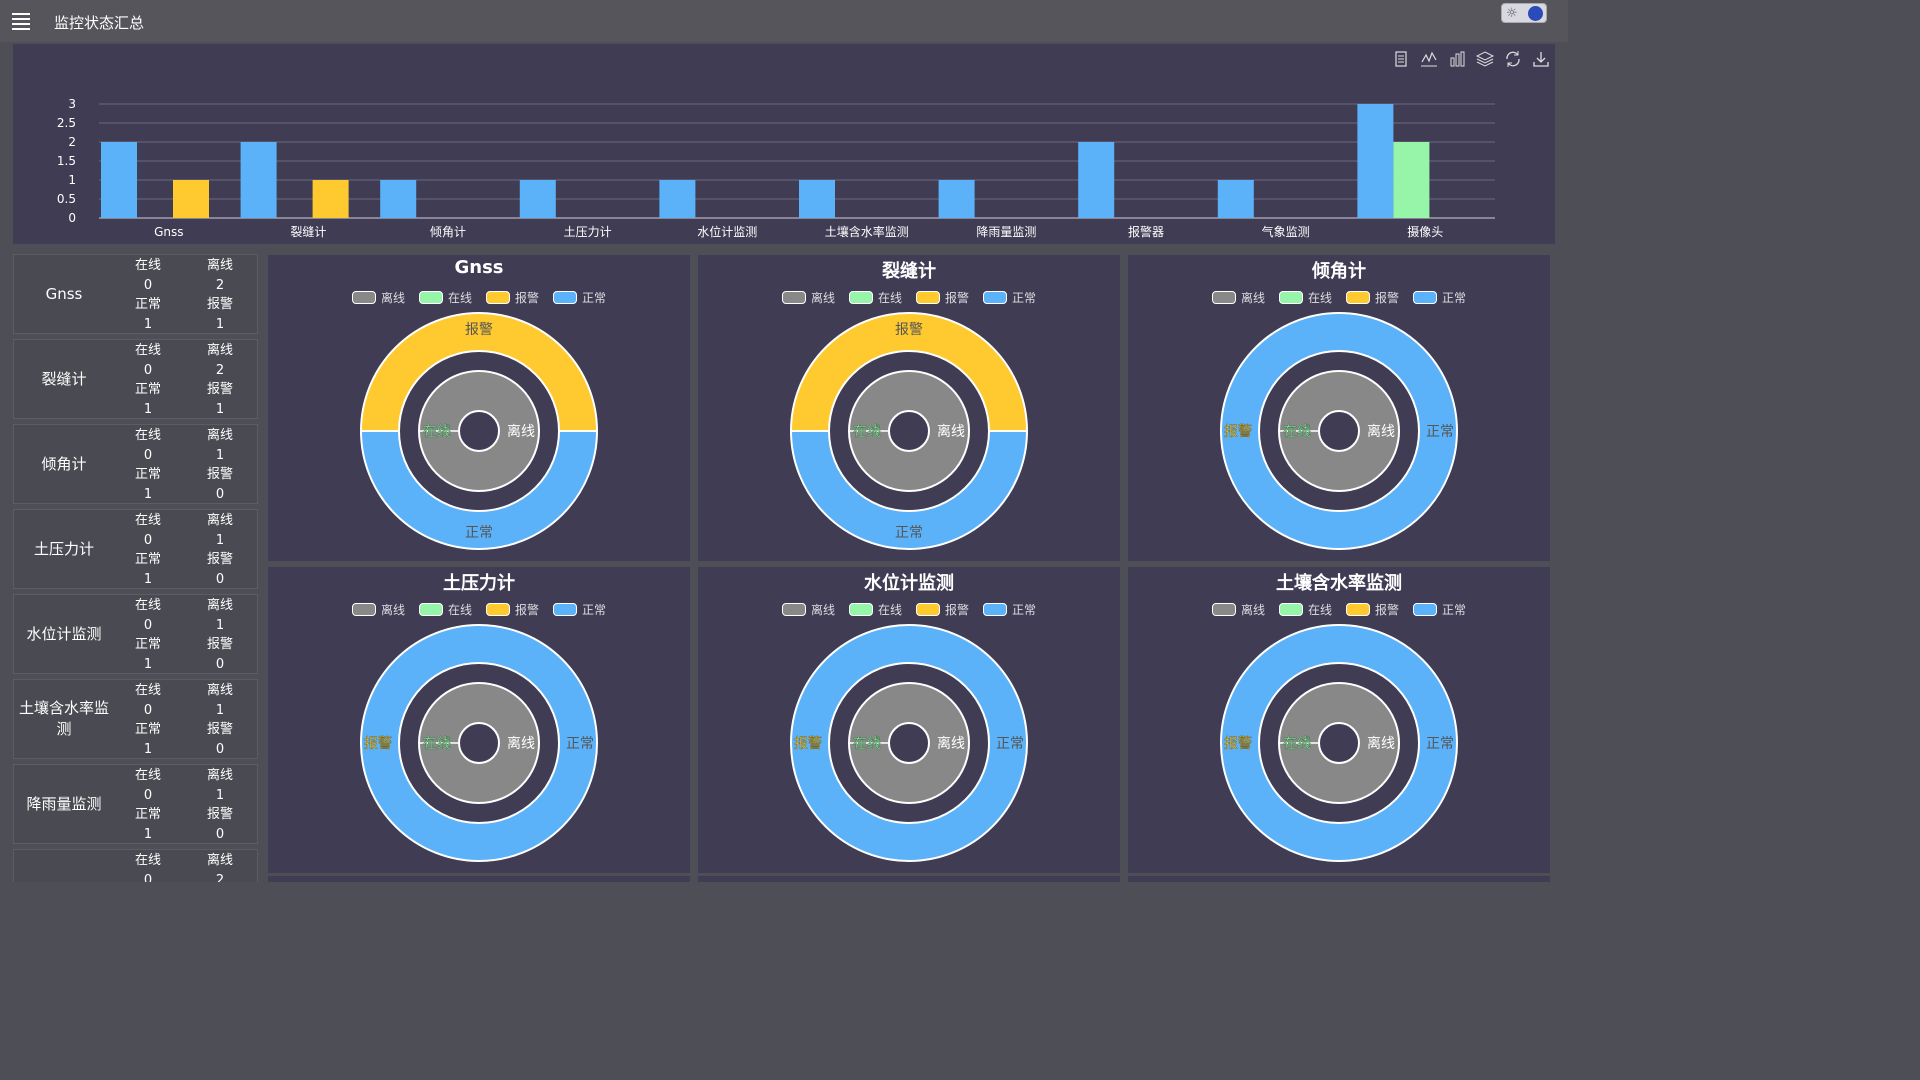 The image size is (1920, 1080). Describe the element at coordinates (479, 879) in the screenshot. I see `panel-edge` at that location.